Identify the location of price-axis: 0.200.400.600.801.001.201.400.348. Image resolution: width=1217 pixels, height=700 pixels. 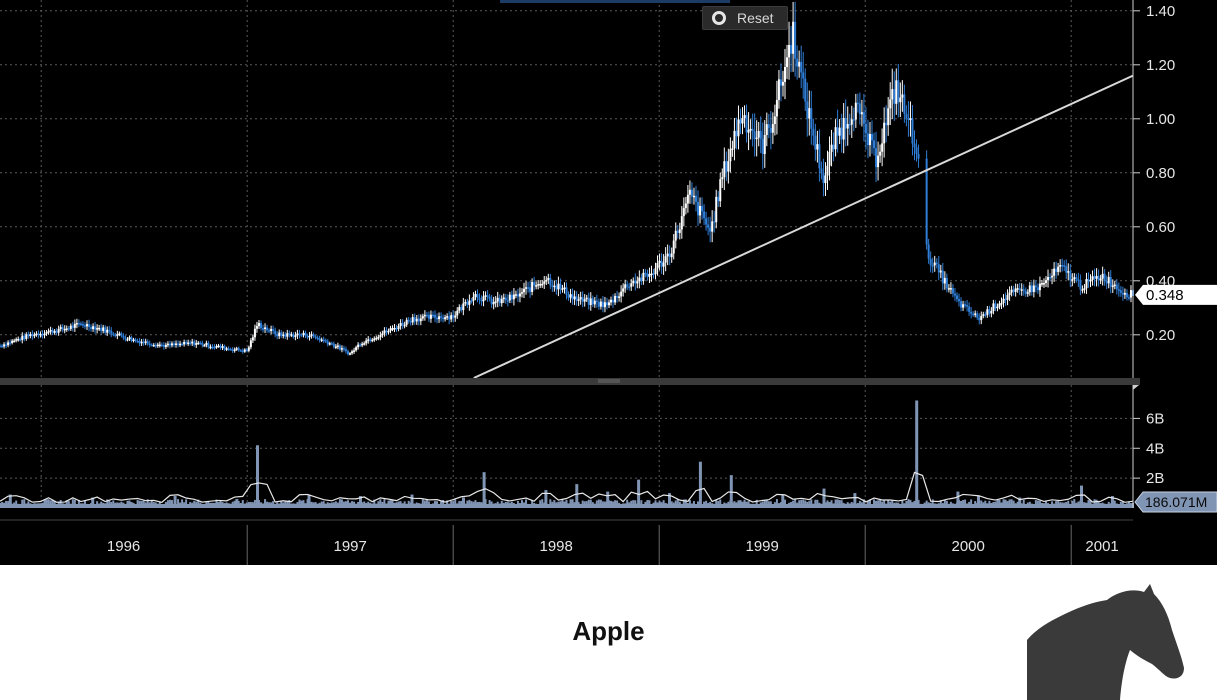
(1174, 189).